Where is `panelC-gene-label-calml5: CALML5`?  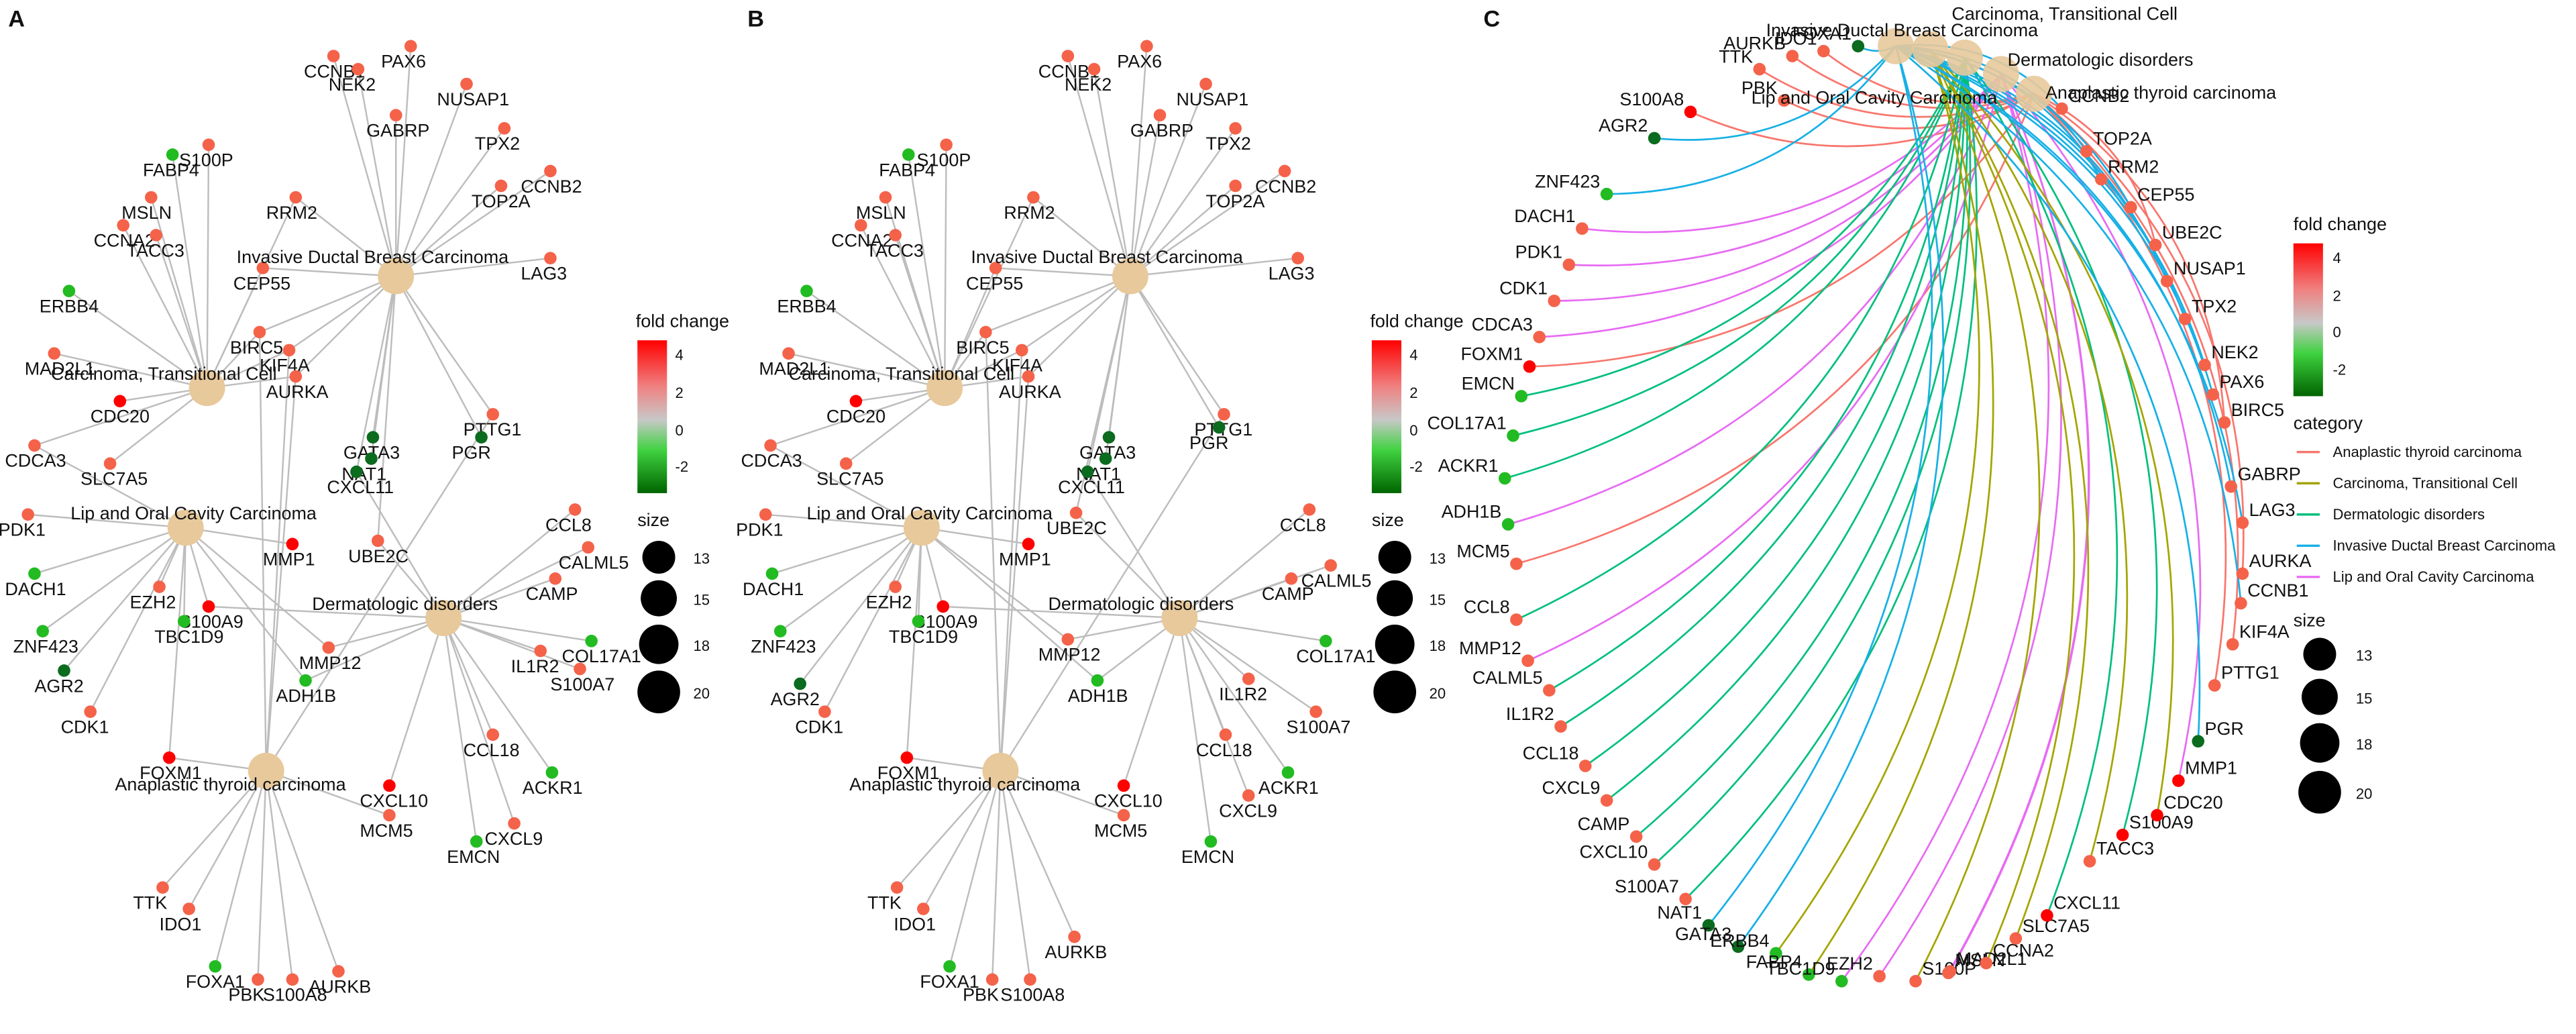
panelC-gene-label-calml5: CALML5 is located at coordinates (1507, 678).